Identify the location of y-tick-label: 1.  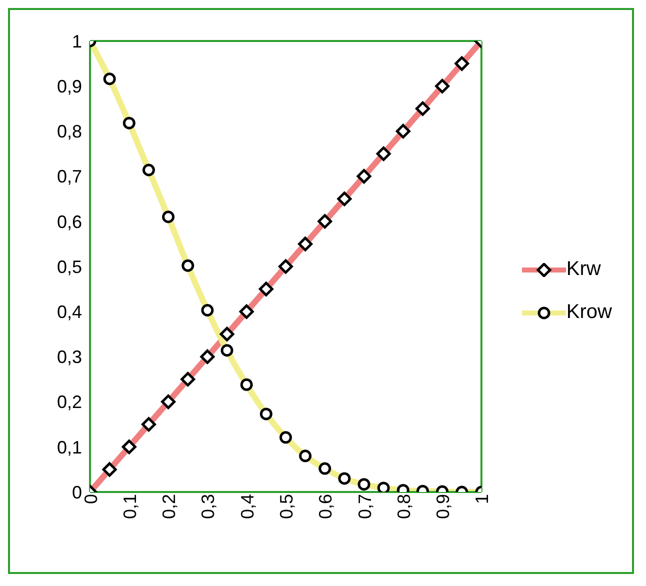
(77, 41).